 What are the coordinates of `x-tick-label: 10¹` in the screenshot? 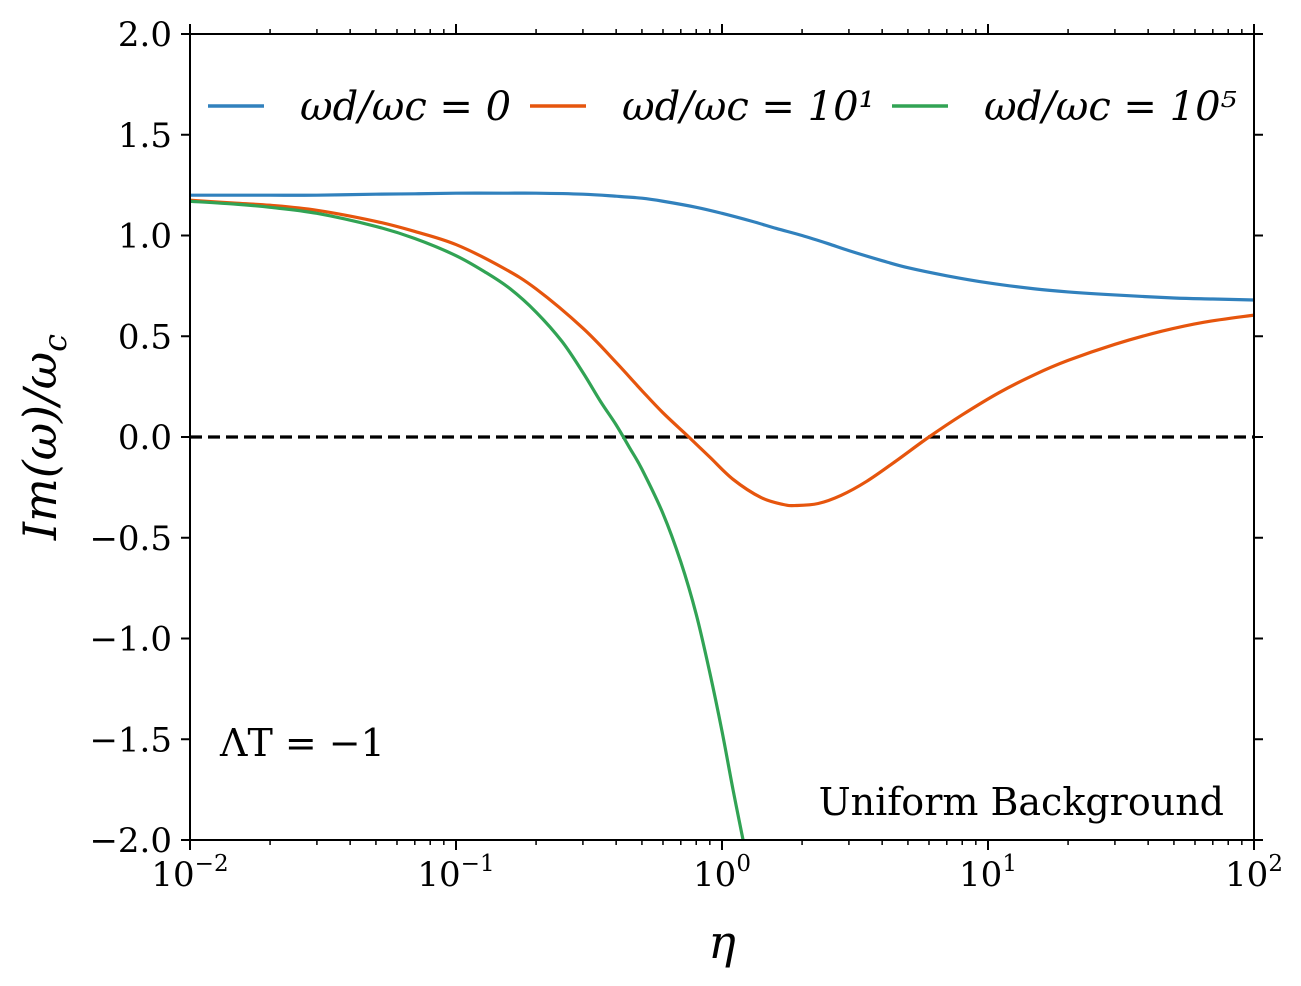 It's located at (988, 873).